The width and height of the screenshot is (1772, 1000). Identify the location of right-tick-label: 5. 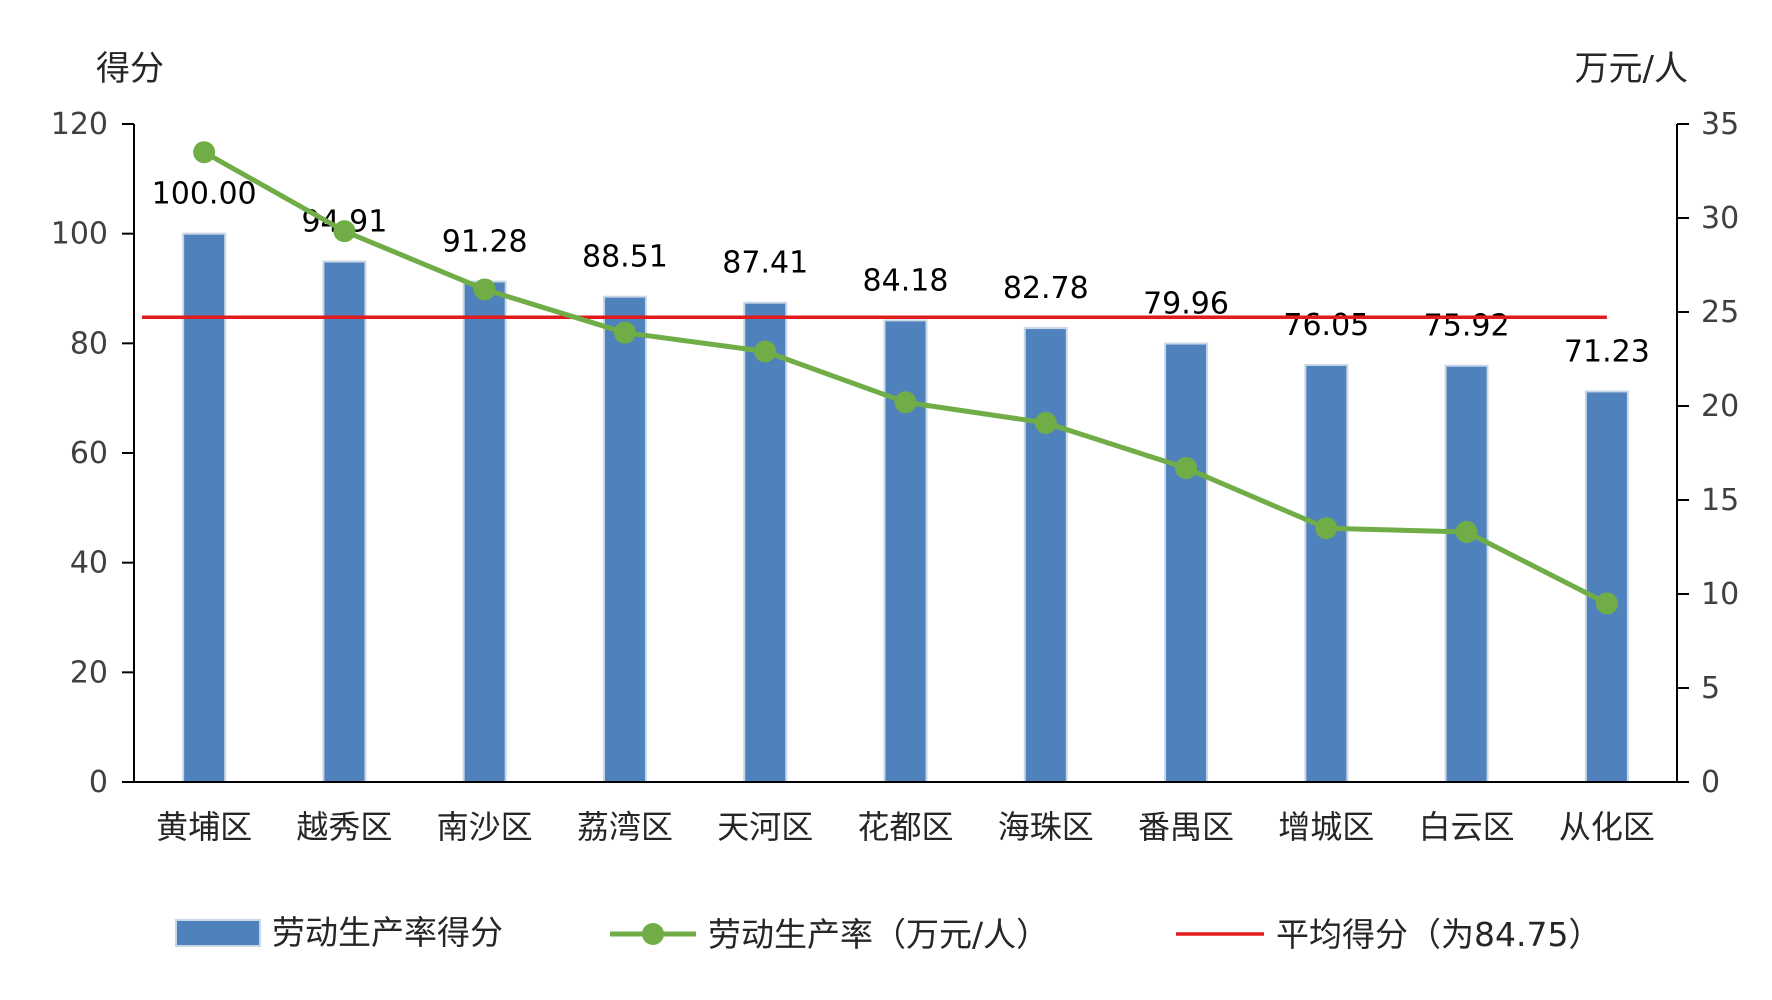
(1710, 688).